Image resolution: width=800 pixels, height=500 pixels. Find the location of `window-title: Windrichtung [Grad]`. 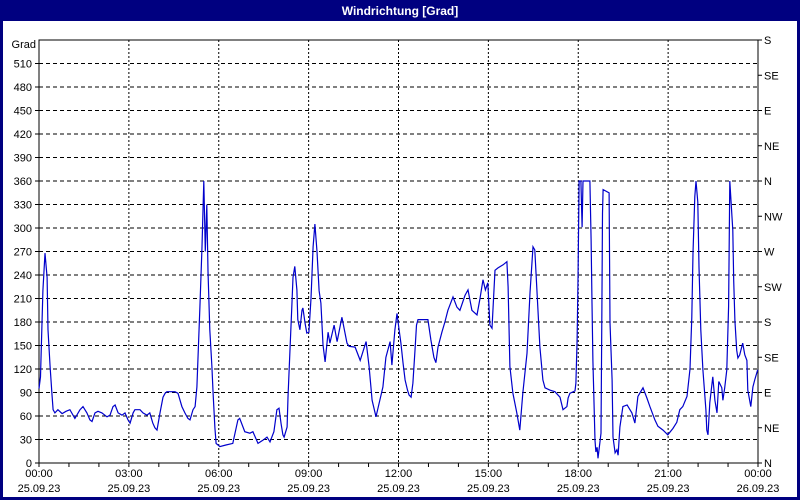

window-title: Windrichtung [Grad] is located at coordinates (400, 10).